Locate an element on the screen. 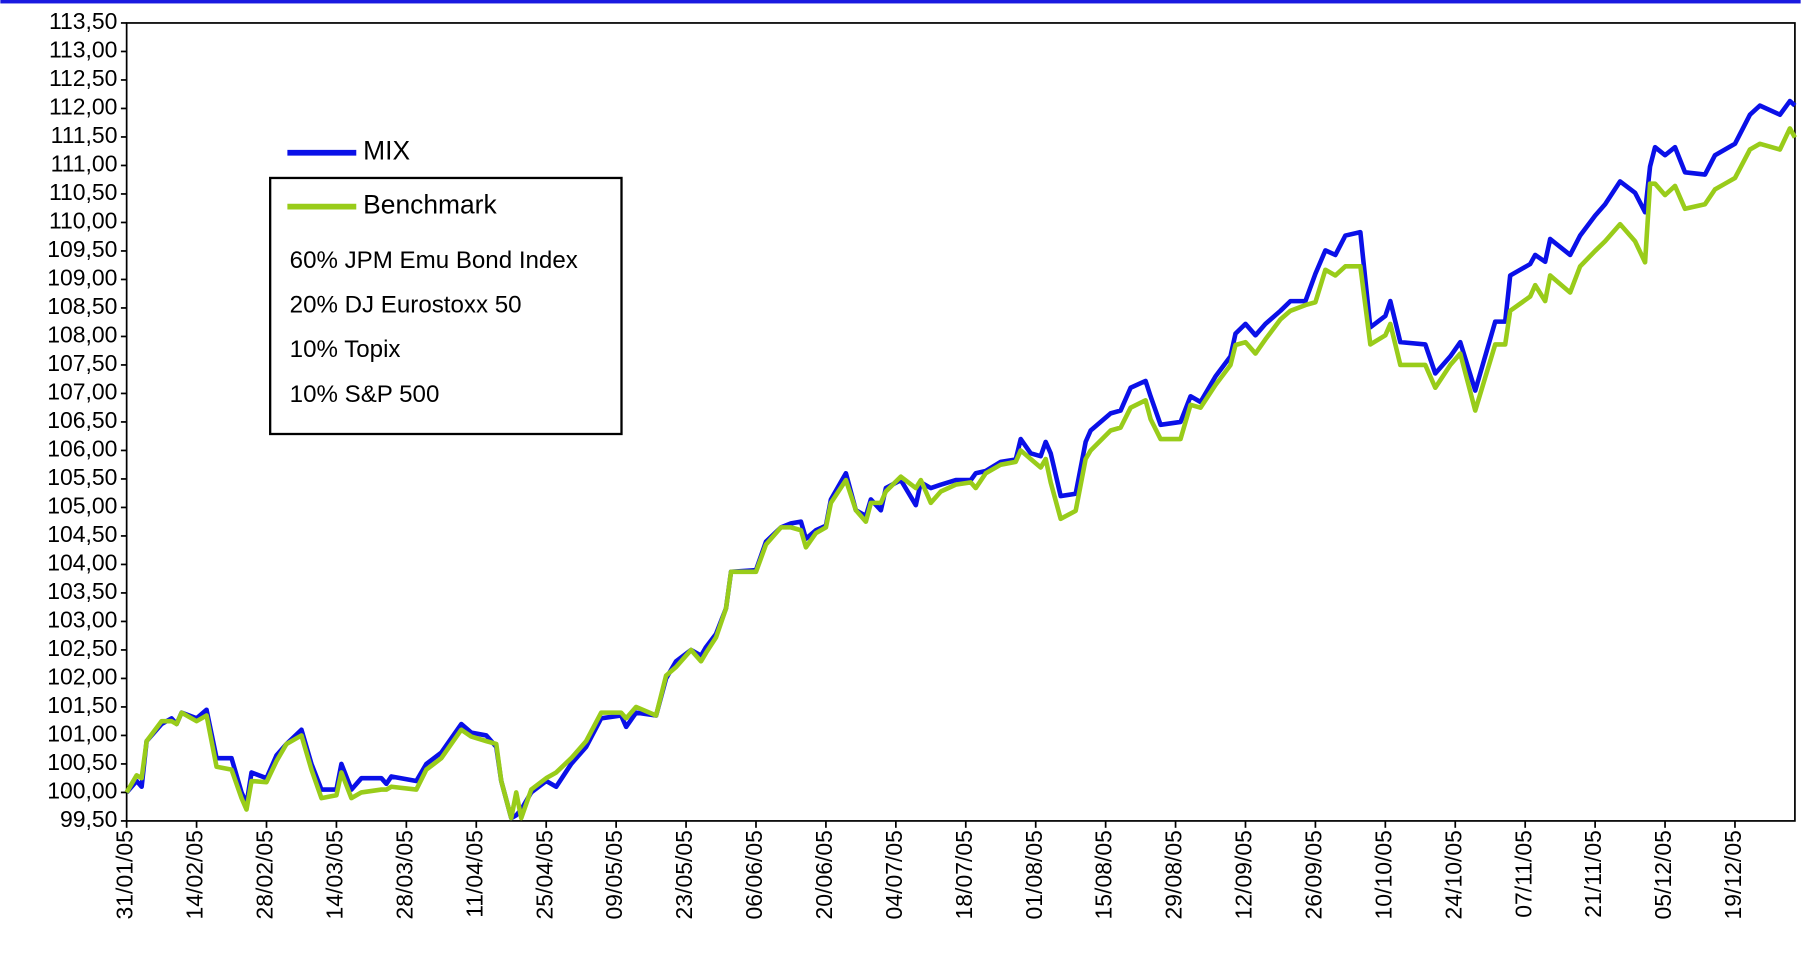  x-tick-label: 28/03/05 is located at coordinates (404, 874).